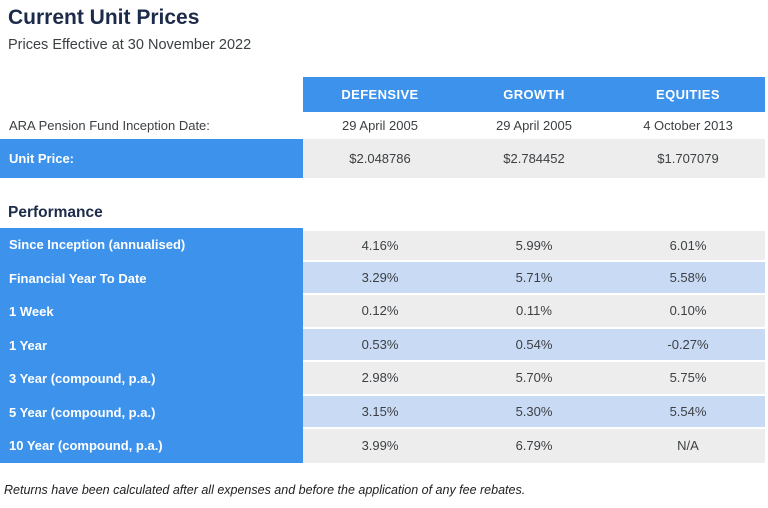  What do you see at coordinates (534, 312) in the screenshot?
I see `performance-value-growth: 0.11%` at bounding box center [534, 312].